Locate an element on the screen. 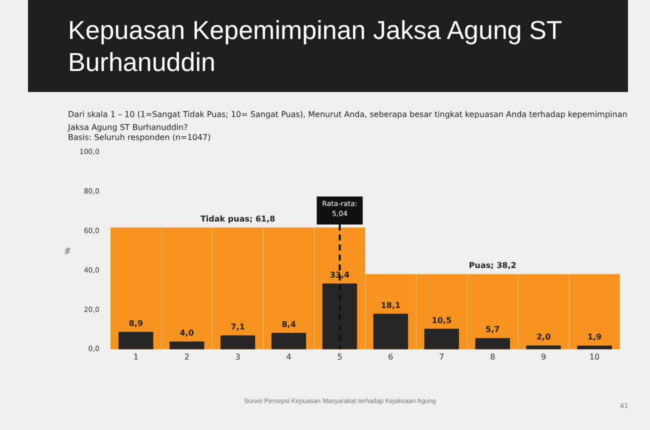  x-tick-label: 7 is located at coordinates (441, 357).